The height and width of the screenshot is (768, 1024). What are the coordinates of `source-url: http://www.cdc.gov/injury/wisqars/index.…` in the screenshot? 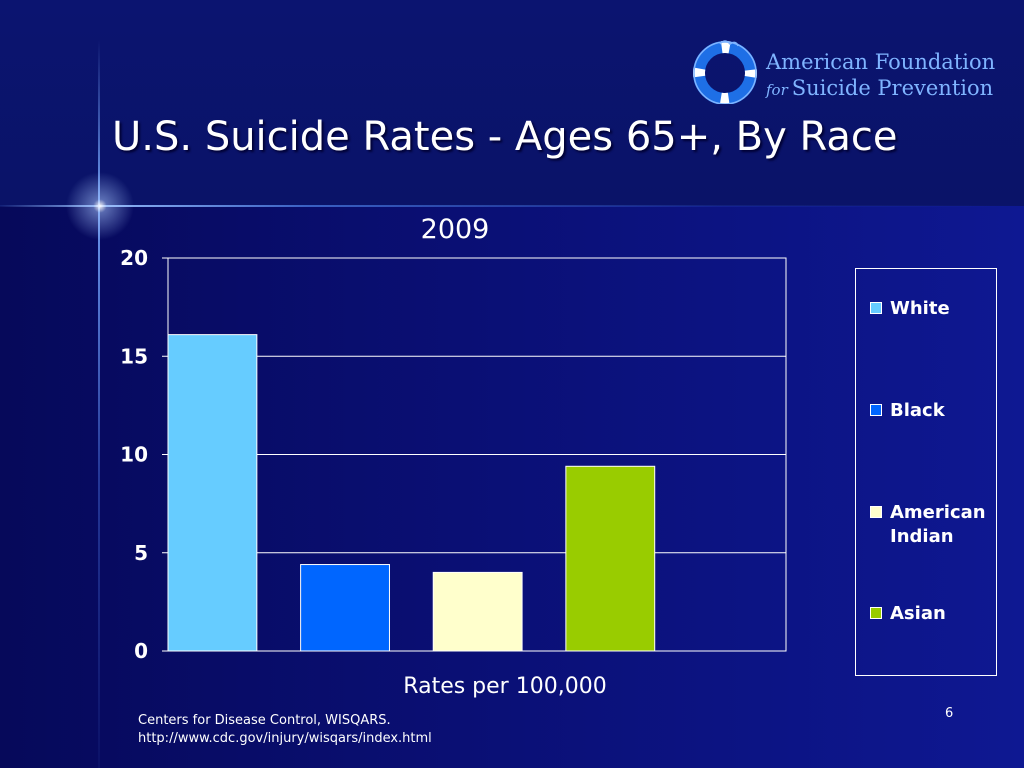 It's located at (285, 738).